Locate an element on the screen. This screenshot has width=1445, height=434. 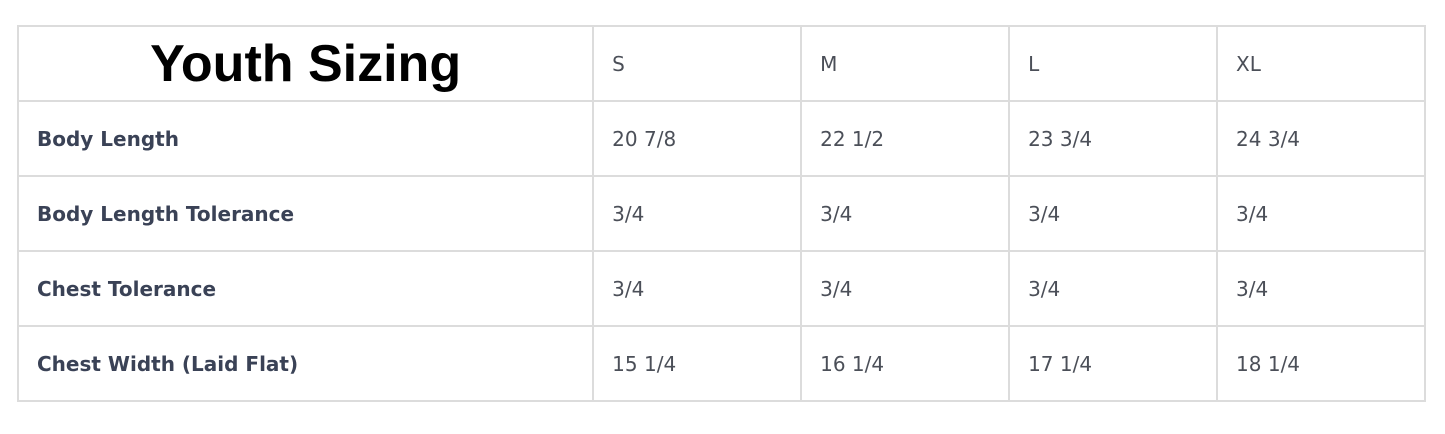
size-header-l: L is located at coordinates (1113, 63).